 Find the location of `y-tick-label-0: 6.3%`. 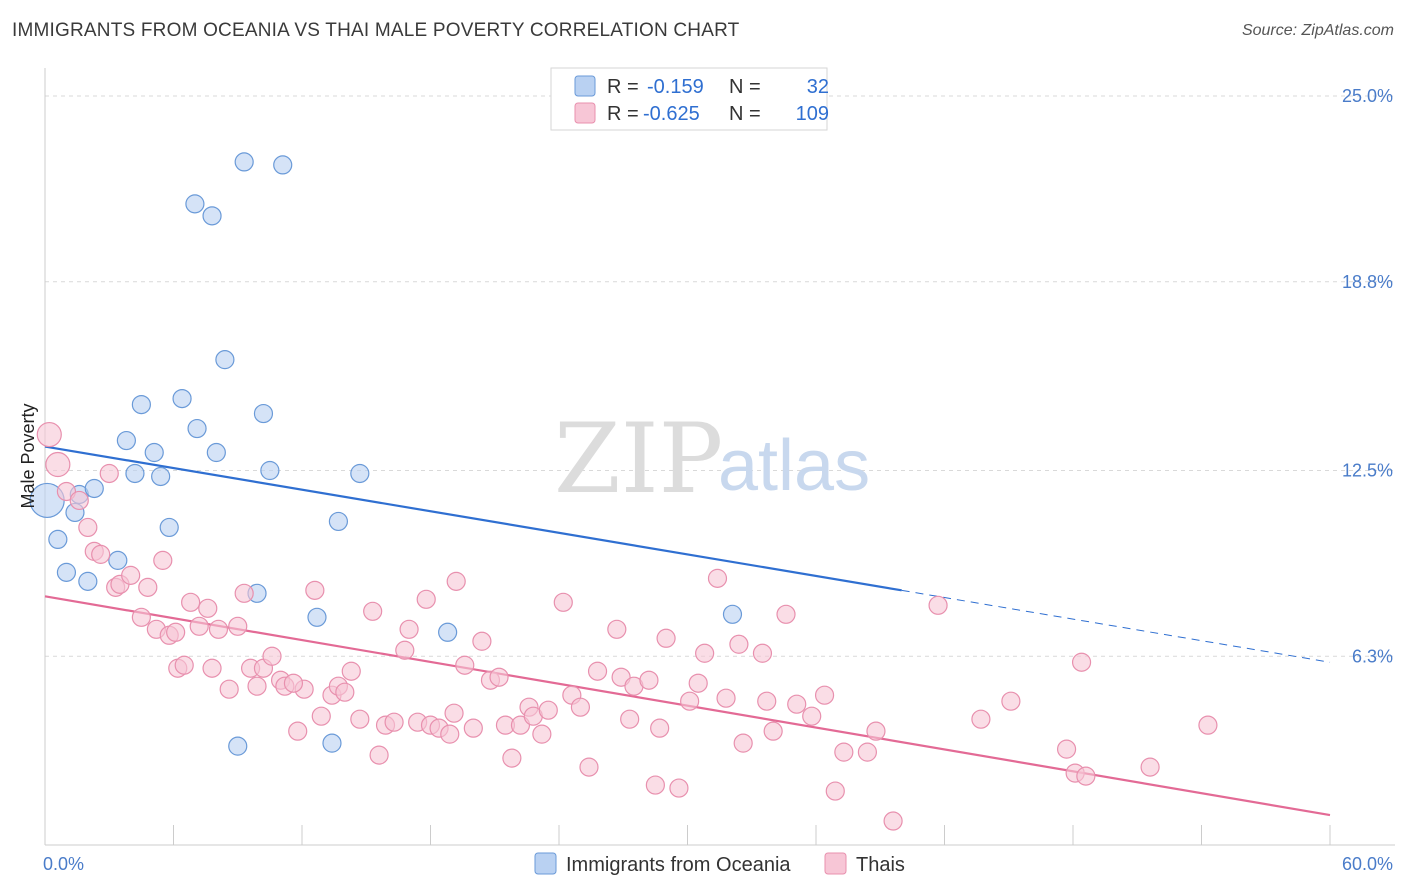

y-tick-label-0: 6.3% is located at coordinates (1372, 656).